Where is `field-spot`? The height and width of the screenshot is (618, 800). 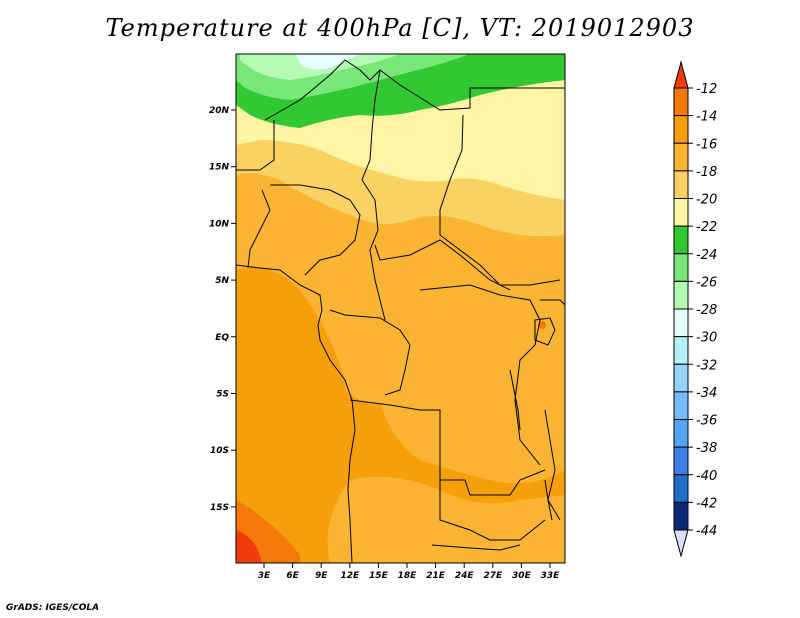
field-spot is located at coordinates (542, 325).